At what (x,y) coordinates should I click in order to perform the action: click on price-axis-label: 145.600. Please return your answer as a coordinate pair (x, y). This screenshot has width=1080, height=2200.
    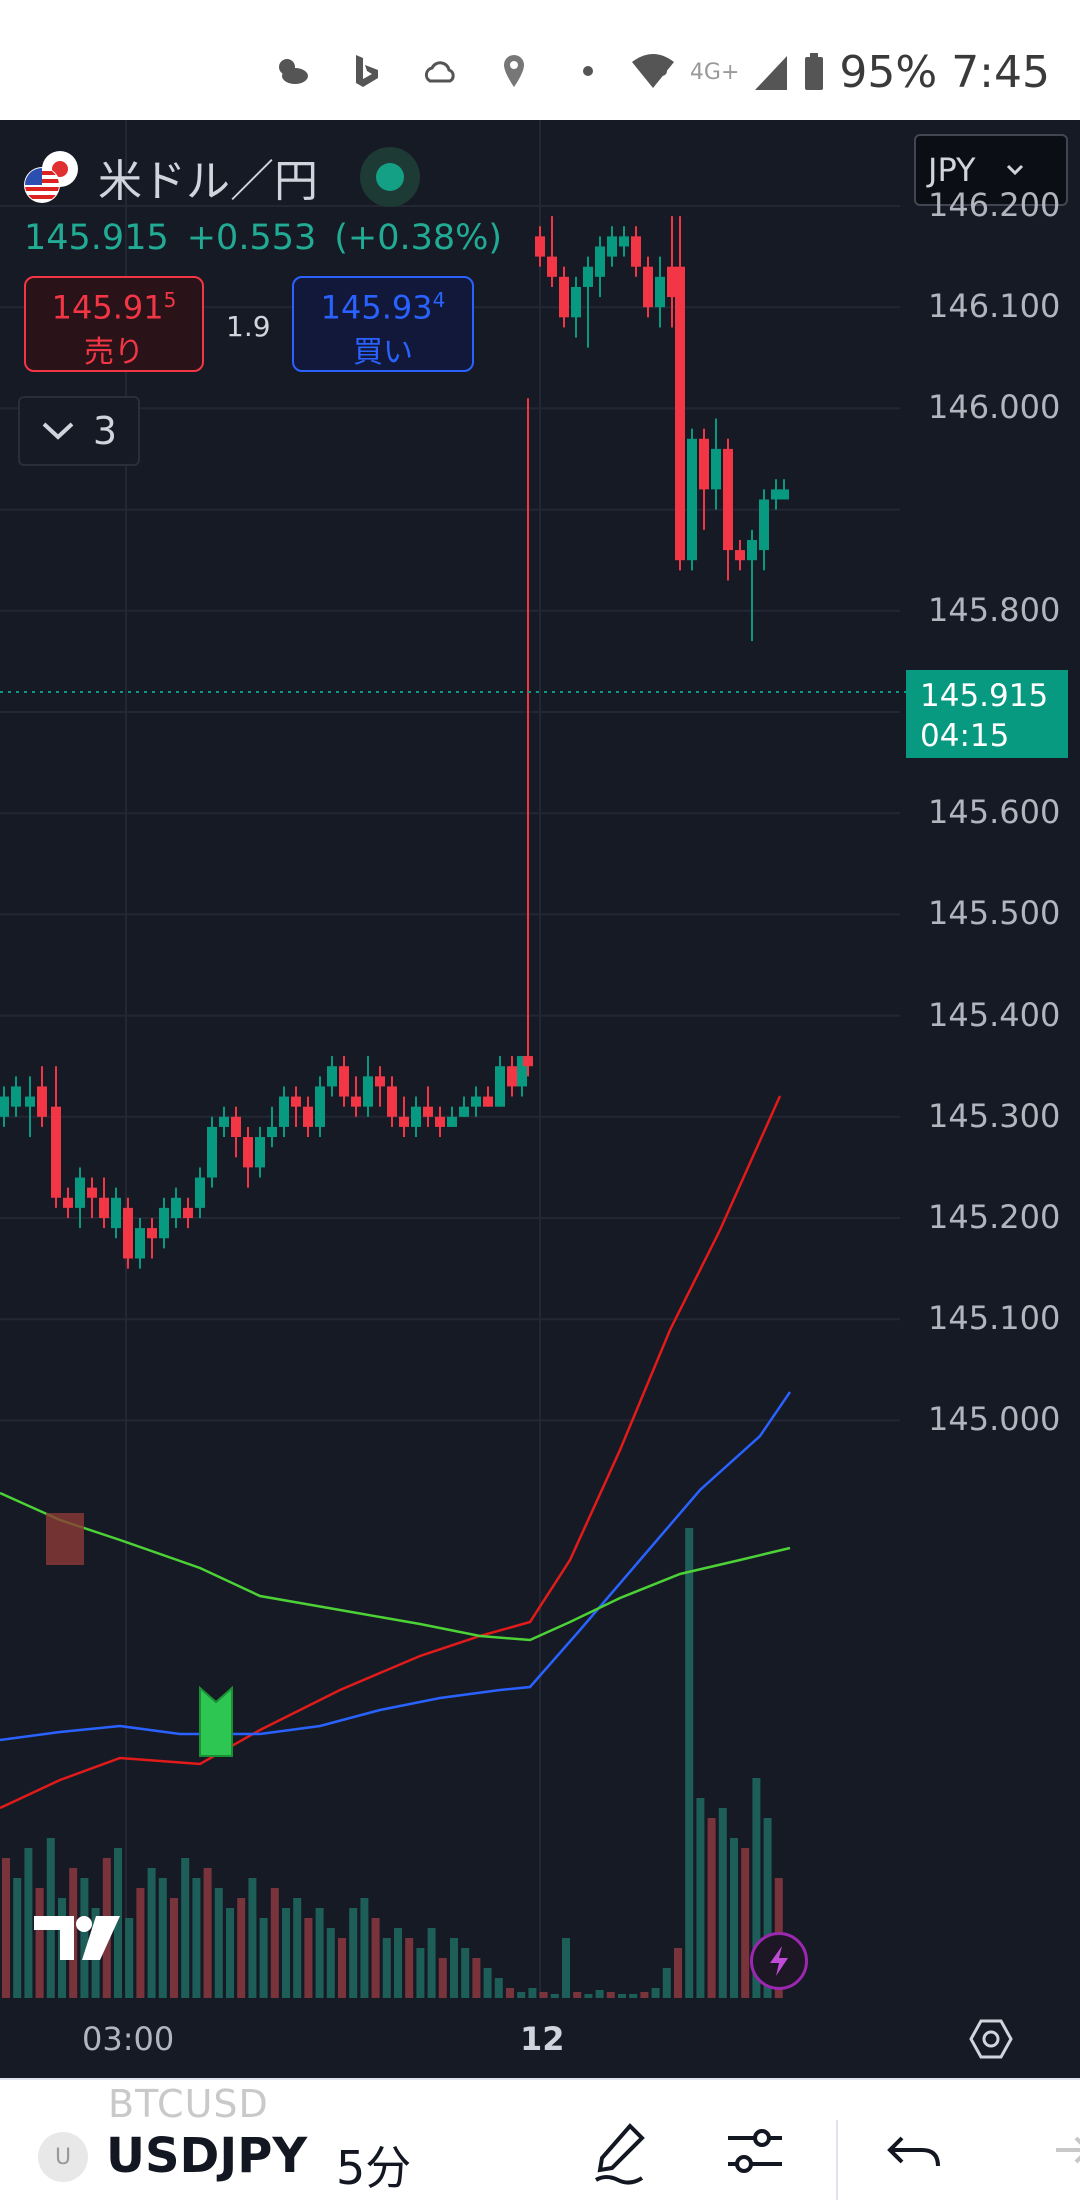
    Looking at the image, I should click on (994, 812).